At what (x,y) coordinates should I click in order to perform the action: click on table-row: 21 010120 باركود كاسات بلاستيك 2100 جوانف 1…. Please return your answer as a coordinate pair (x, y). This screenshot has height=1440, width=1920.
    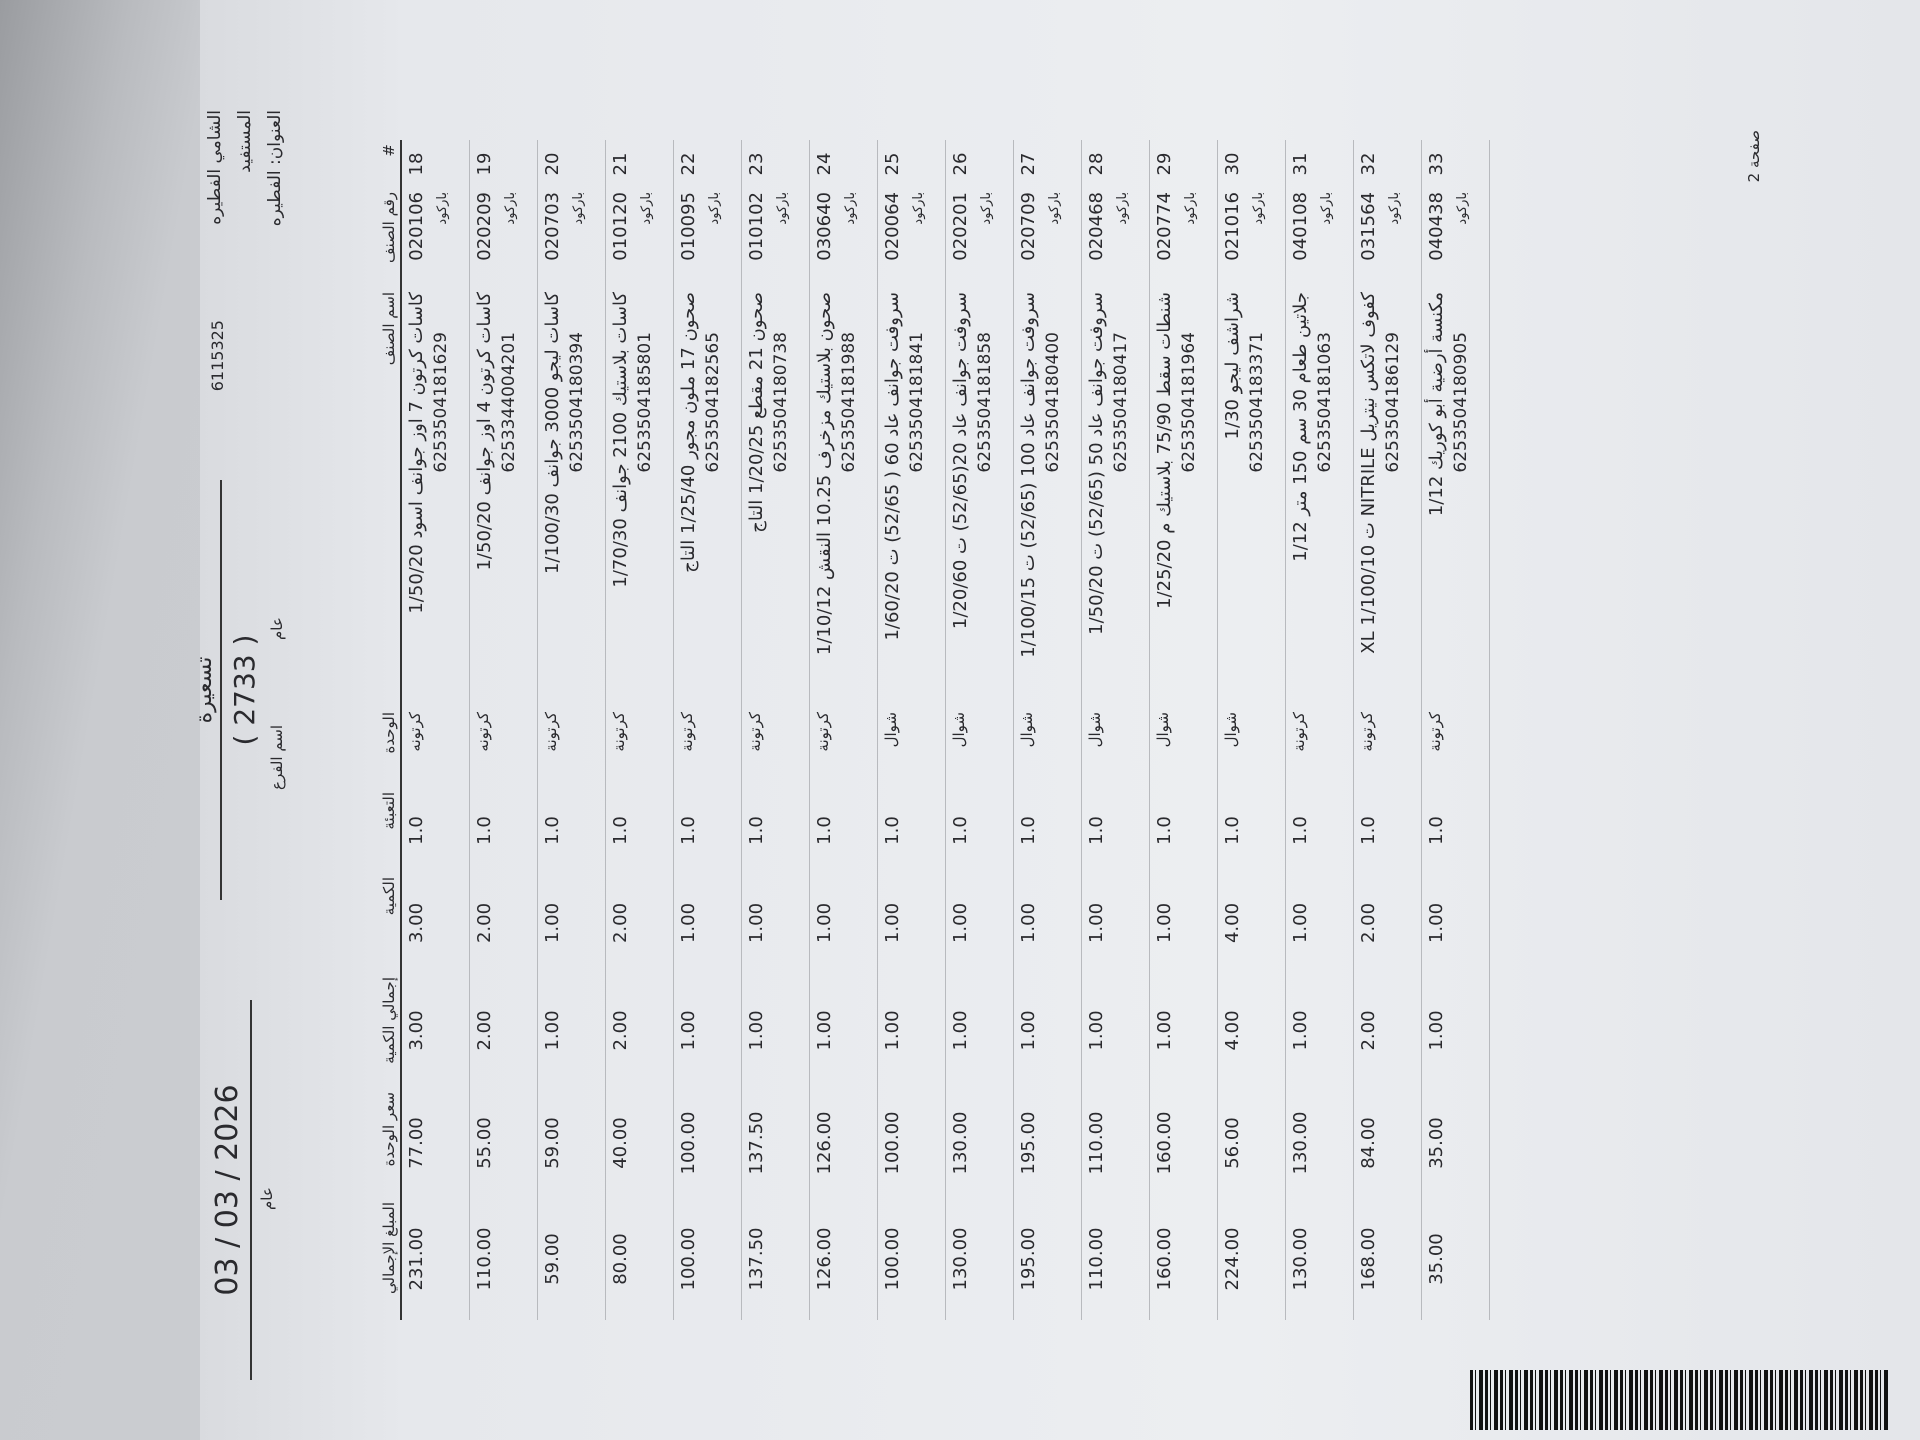
    Looking at the image, I should click on (639, 730).